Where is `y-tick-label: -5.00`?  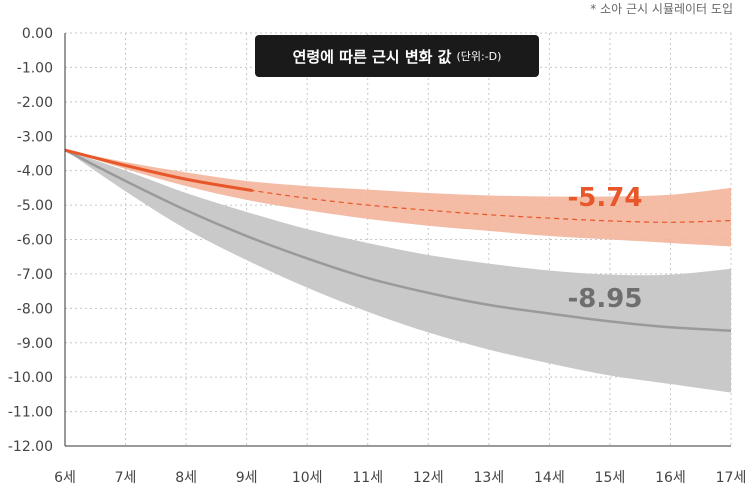
y-tick-label: -5.00 is located at coordinates (35, 206).